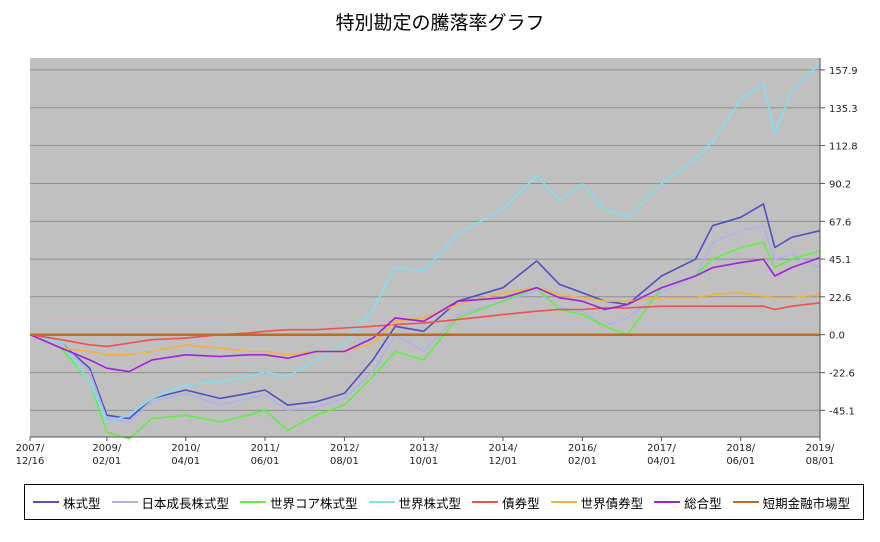 The image size is (880, 542). Describe the element at coordinates (582, 448) in the screenshot. I see `x-tick-label-year: 2016/` at that location.